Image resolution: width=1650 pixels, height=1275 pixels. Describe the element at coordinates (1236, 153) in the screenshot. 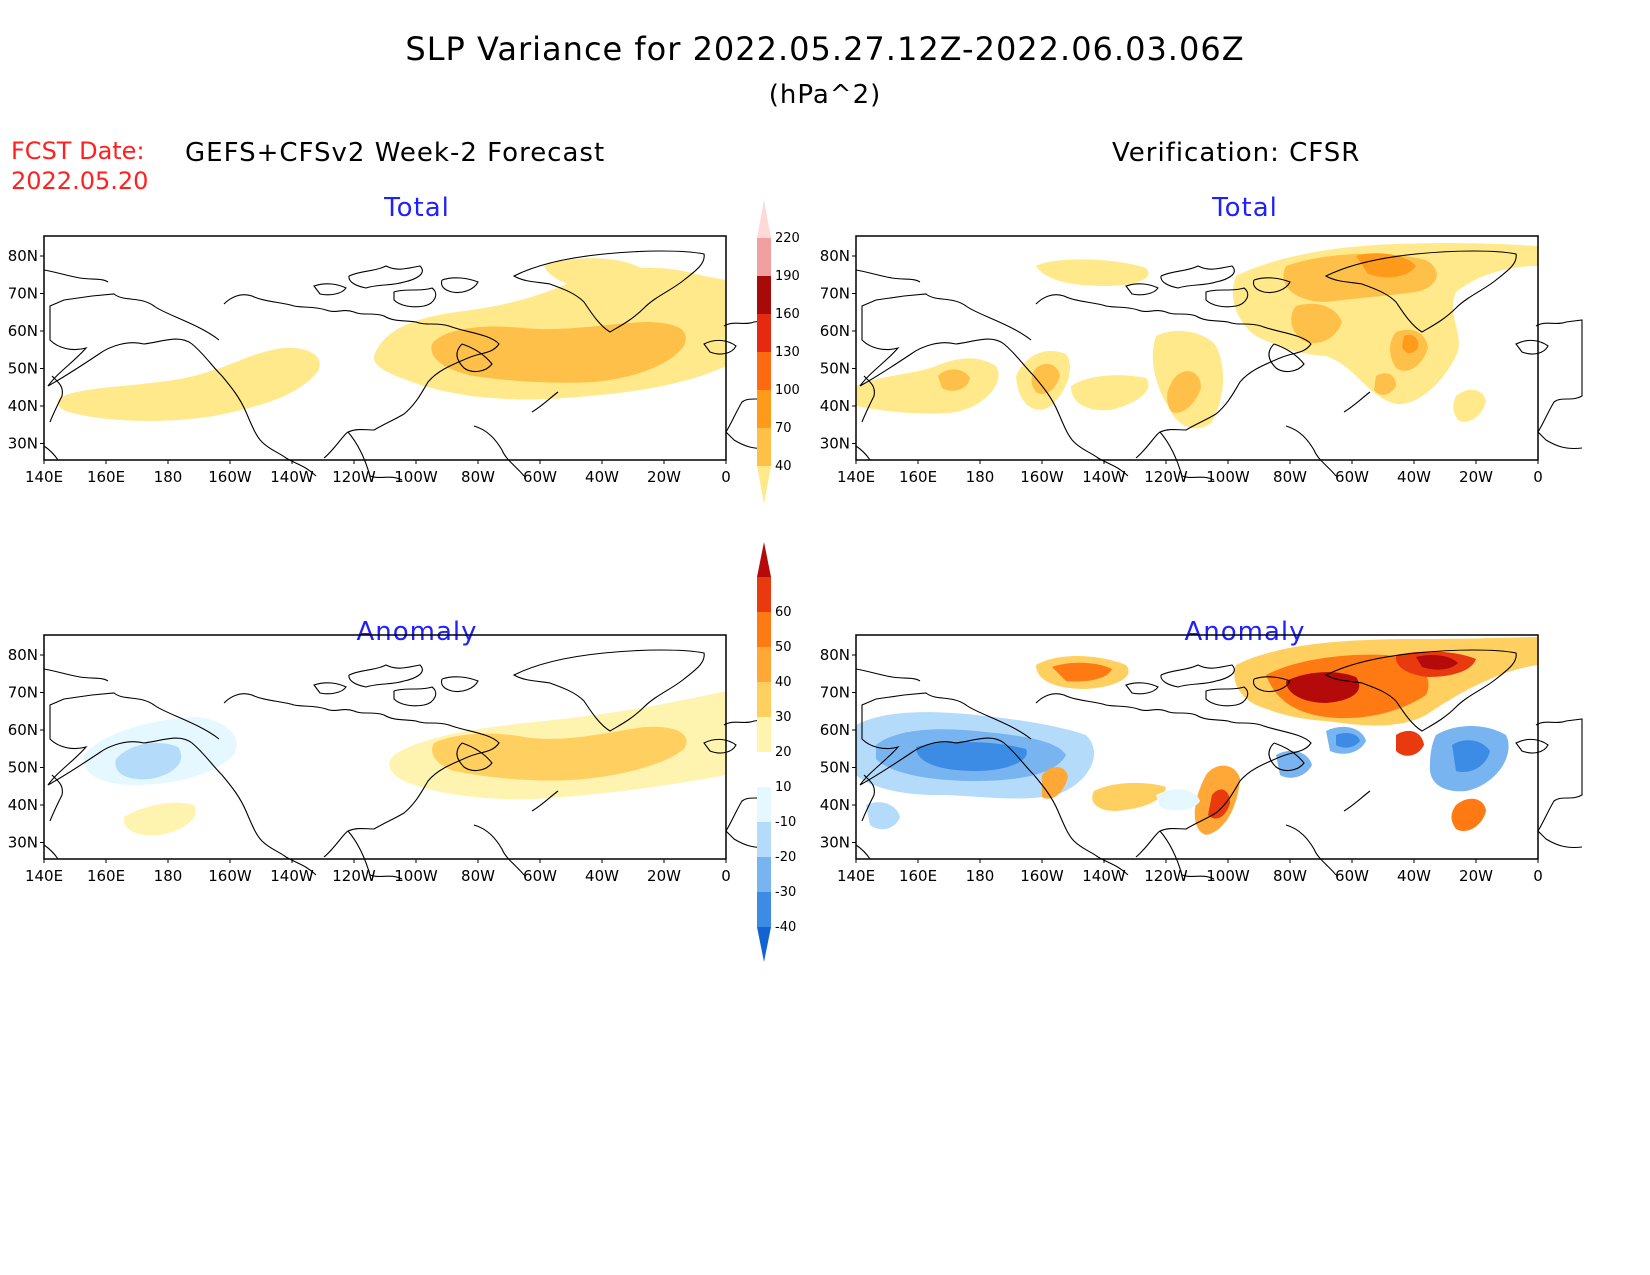

I see `right-column-header: Verification: CFSR` at that location.